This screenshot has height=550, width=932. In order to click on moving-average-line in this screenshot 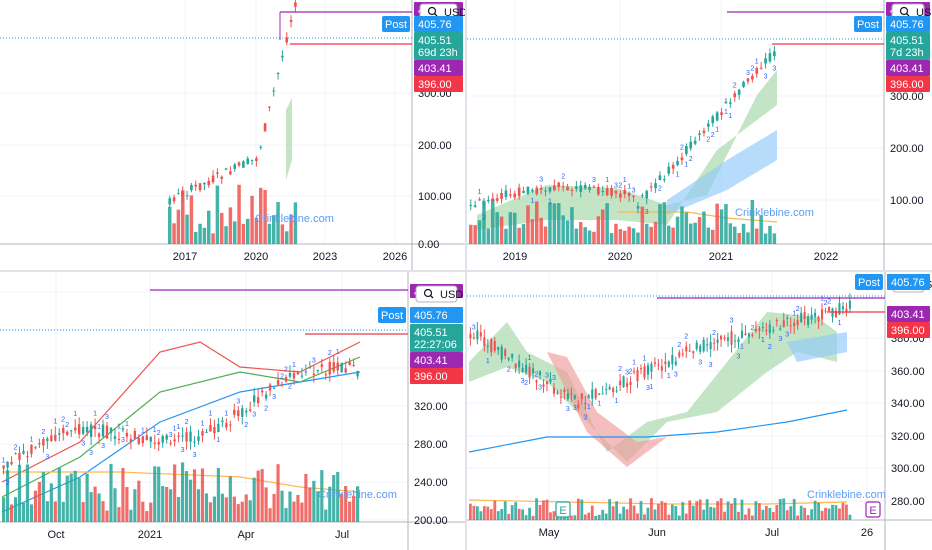, I will do `click(658, 431)`.